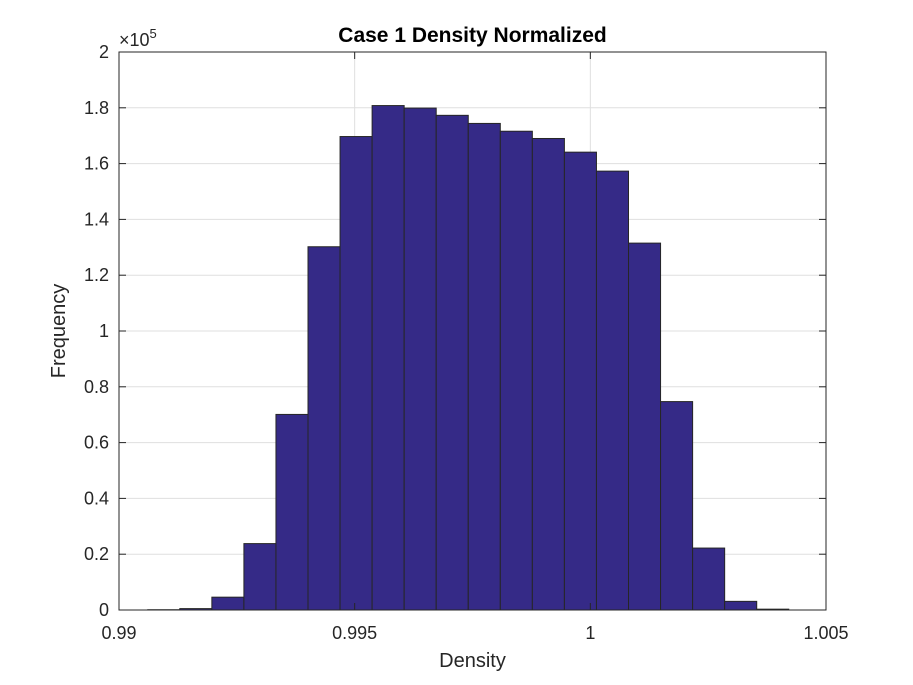 This screenshot has height=685, width=913. Describe the element at coordinates (134, 40) in the screenshot. I see `y-axis-exponent-base: ×10` at that location.